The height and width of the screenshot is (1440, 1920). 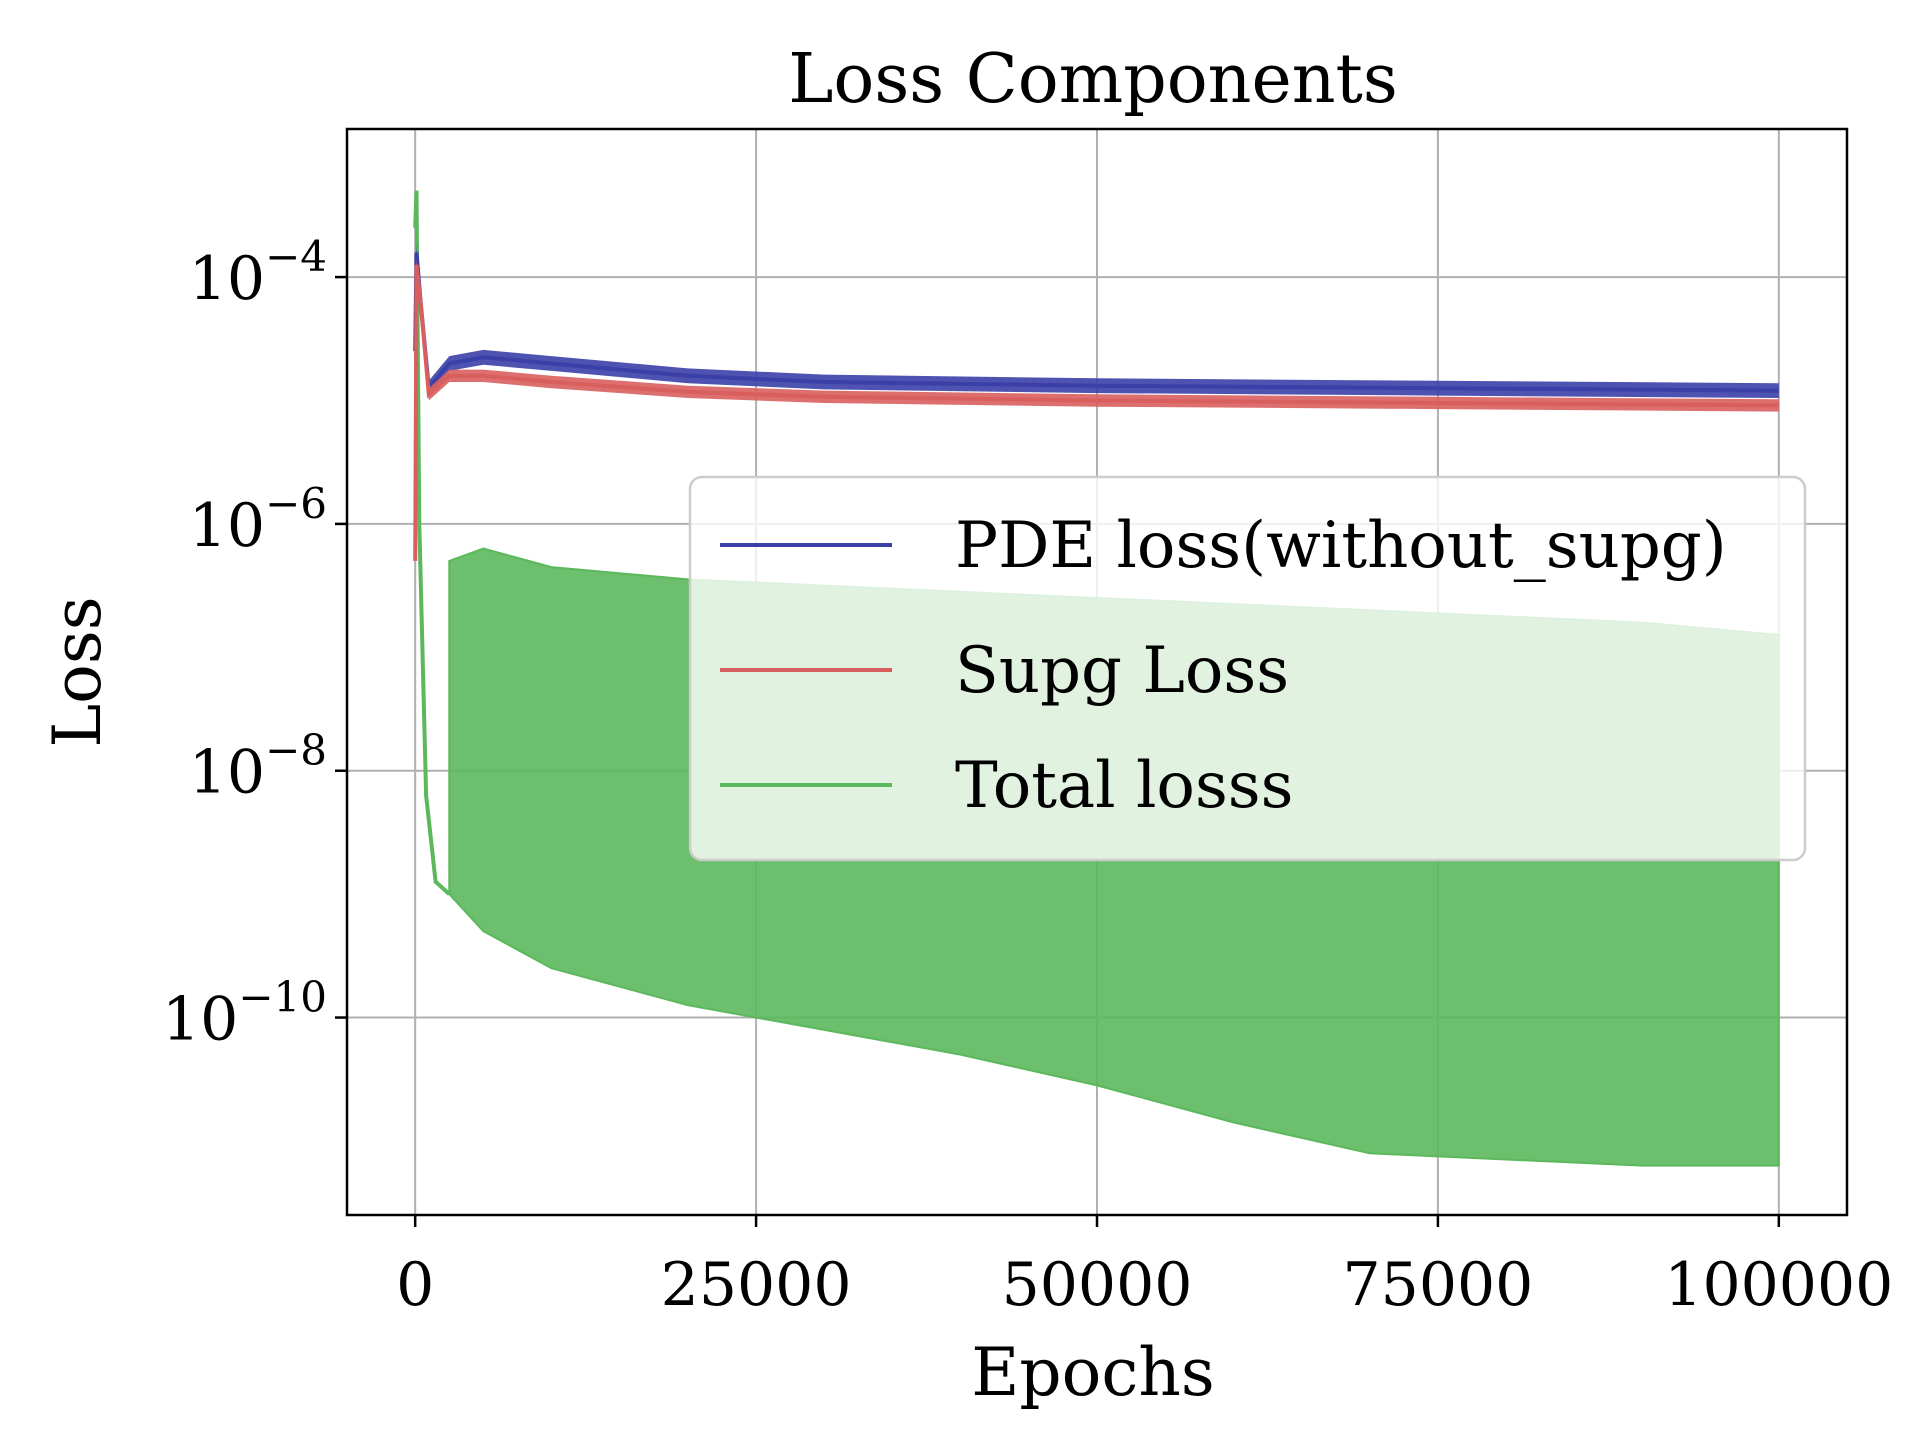 What do you see at coordinates (258, 273) in the screenshot?
I see `y-tick-label-0: 10⁻⁴` at bounding box center [258, 273].